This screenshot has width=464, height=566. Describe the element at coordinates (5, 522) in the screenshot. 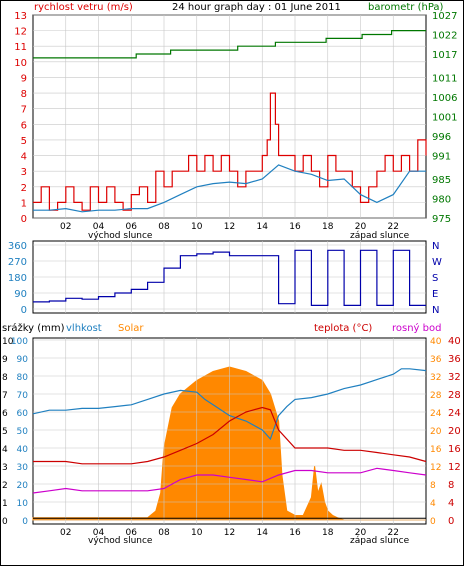

I see `rain-tick-label: 0` at that location.